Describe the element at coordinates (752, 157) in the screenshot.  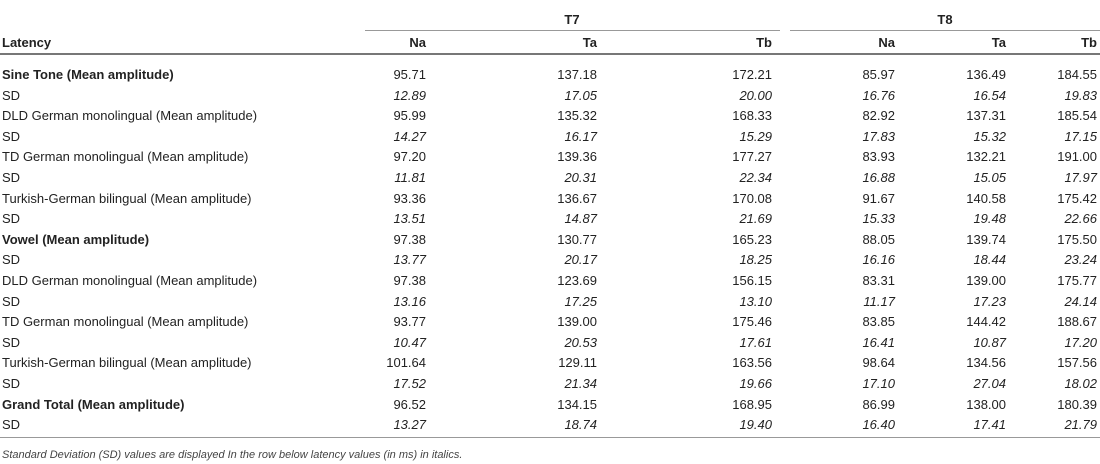
I see `cell-value: 177.27` at that location.